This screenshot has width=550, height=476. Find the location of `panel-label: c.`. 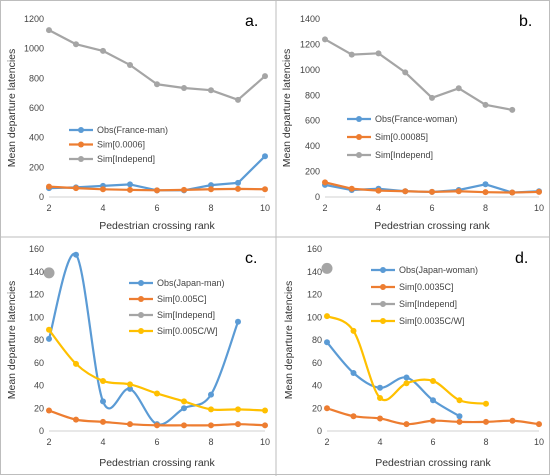

panel-label: c. is located at coordinates (251, 258).